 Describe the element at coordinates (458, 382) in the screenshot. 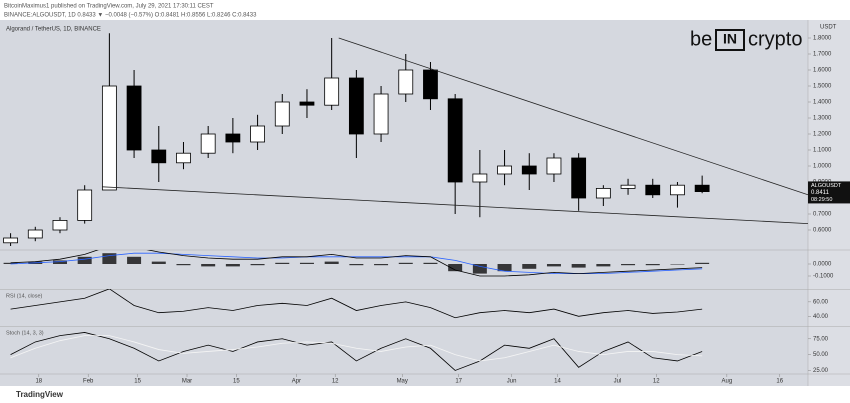

I see `x-tick-label: 17` at that location.